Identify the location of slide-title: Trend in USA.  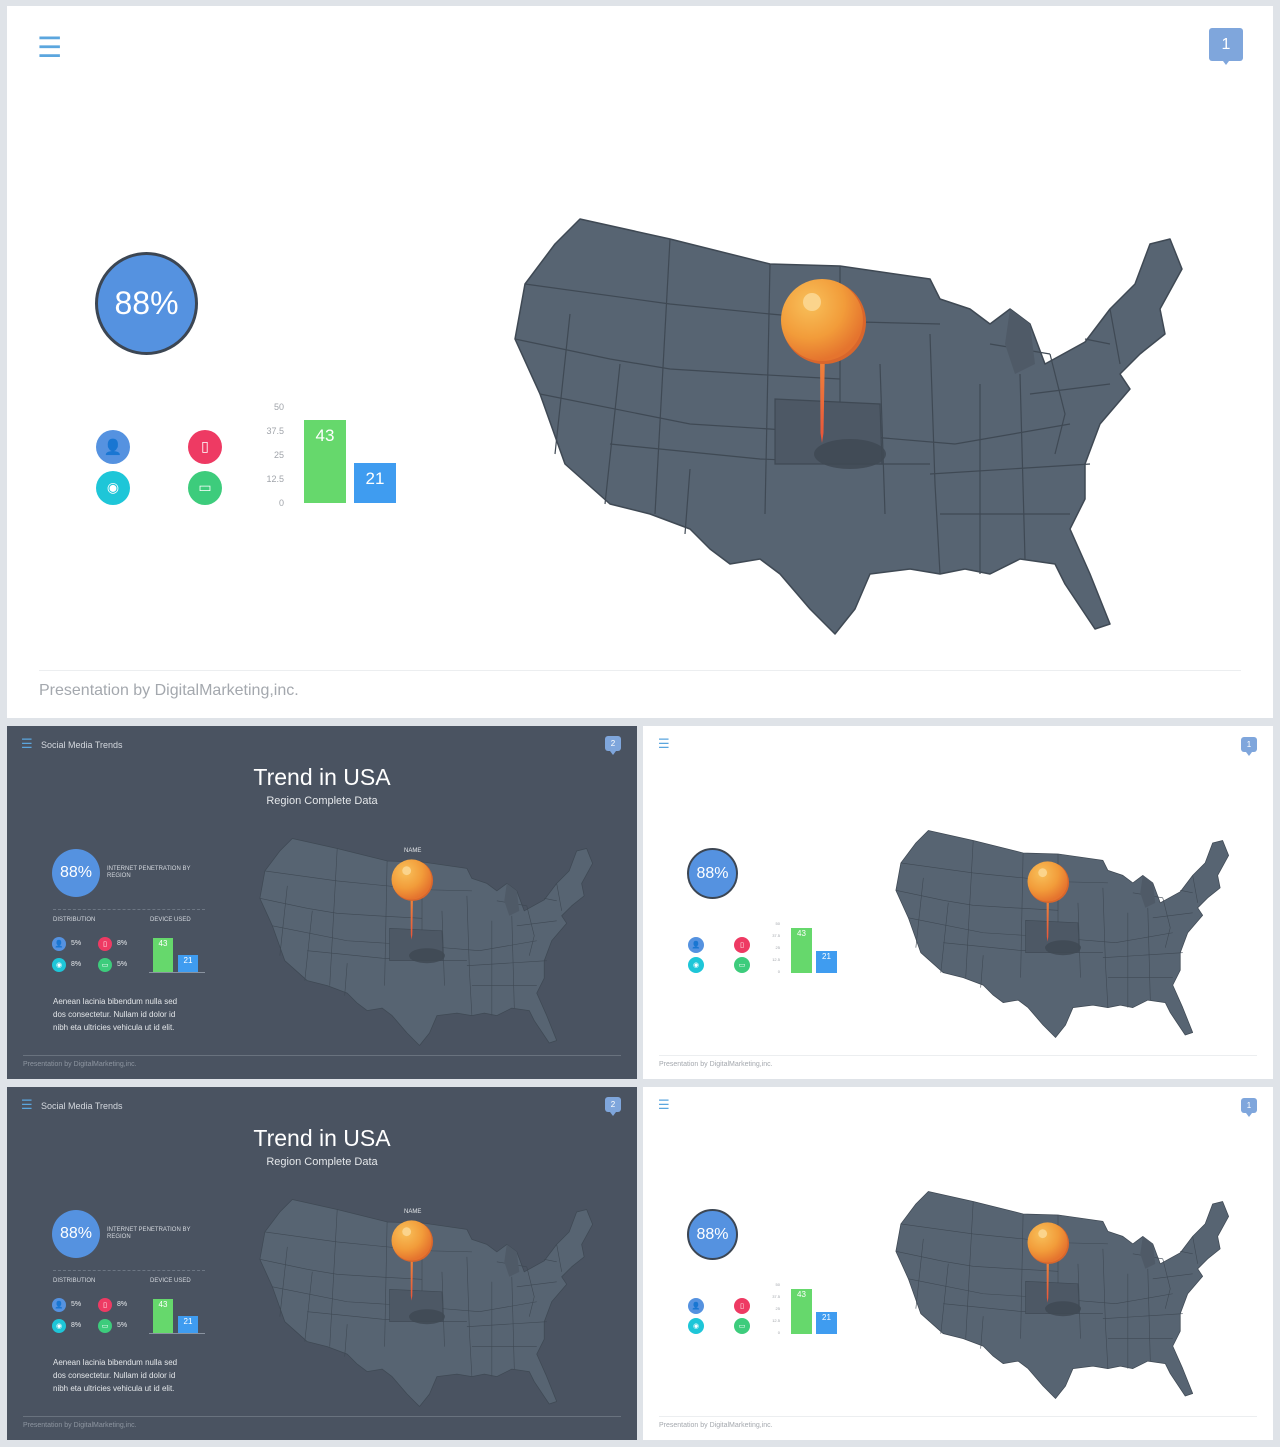
(322, 777).